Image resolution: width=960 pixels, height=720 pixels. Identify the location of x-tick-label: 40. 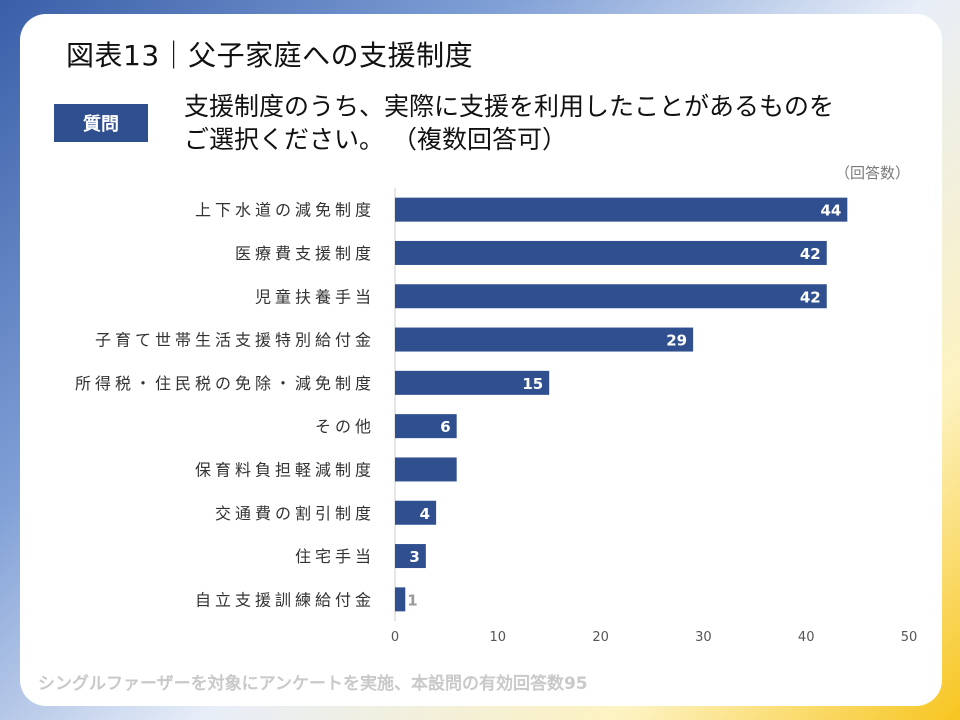
(806, 637).